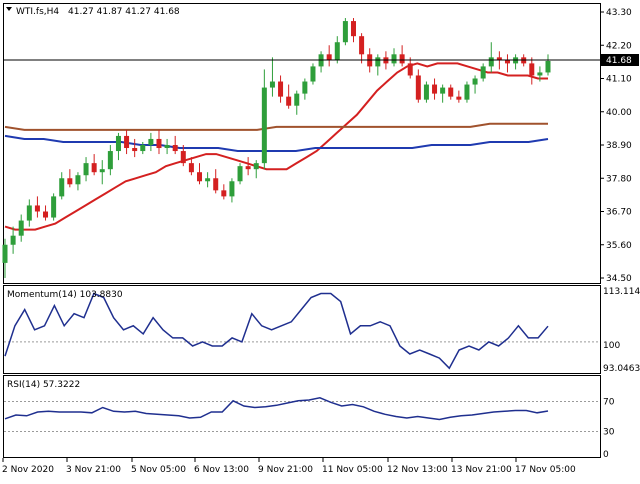 Image resolution: width=640 pixels, height=484 pixels. Describe the element at coordinates (619, 80) in the screenshot. I see `price-tick-label: 41.10` at that location.